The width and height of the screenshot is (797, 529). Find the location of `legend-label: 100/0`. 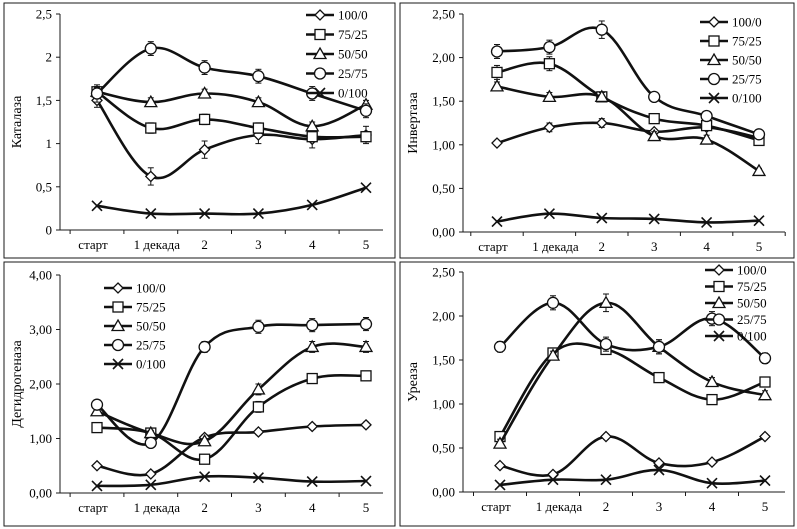

legend-label: 100/0 is located at coordinates (752, 270).